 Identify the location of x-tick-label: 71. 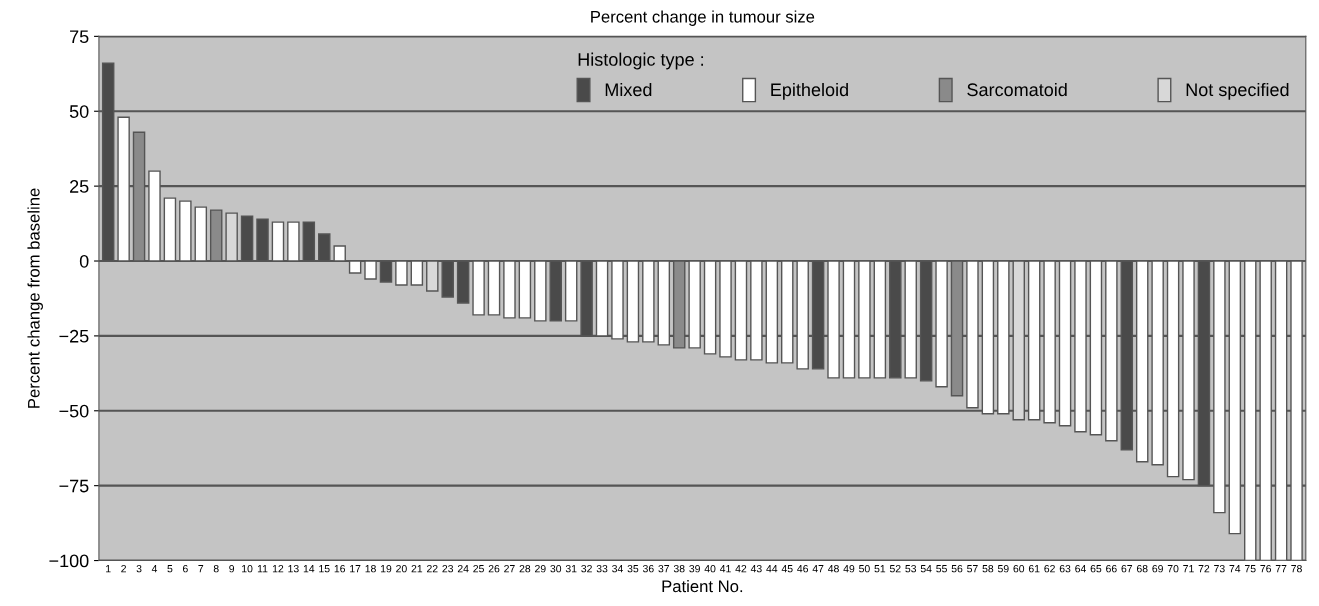
(1188, 569).